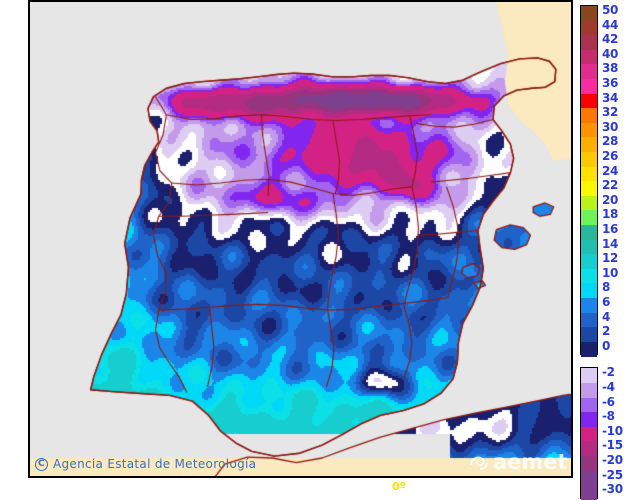 Image resolution: width=630 pixels, height=500 pixels. Describe the element at coordinates (608, 372) in the screenshot. I see `colorbar-cold-label--2: -2` at that location.